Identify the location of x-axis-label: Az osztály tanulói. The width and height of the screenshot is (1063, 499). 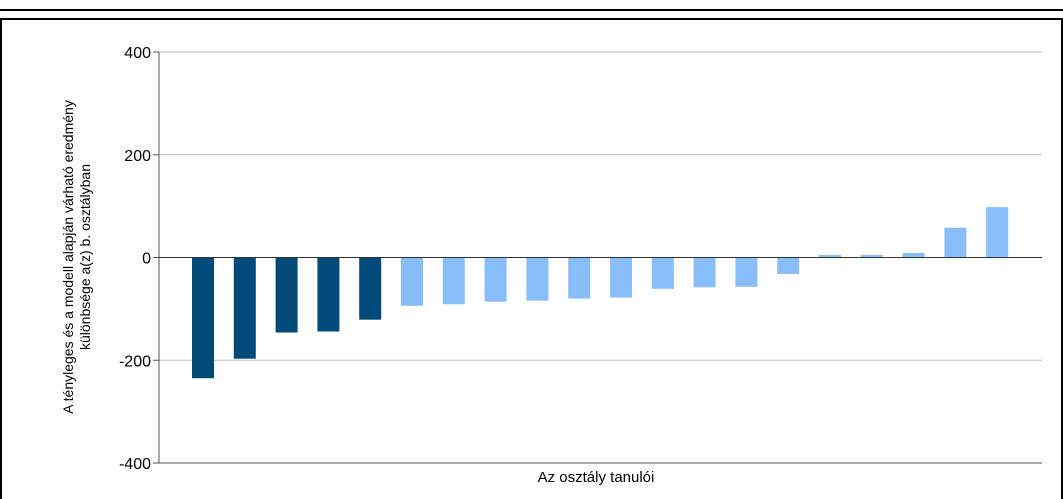
(596, 477).